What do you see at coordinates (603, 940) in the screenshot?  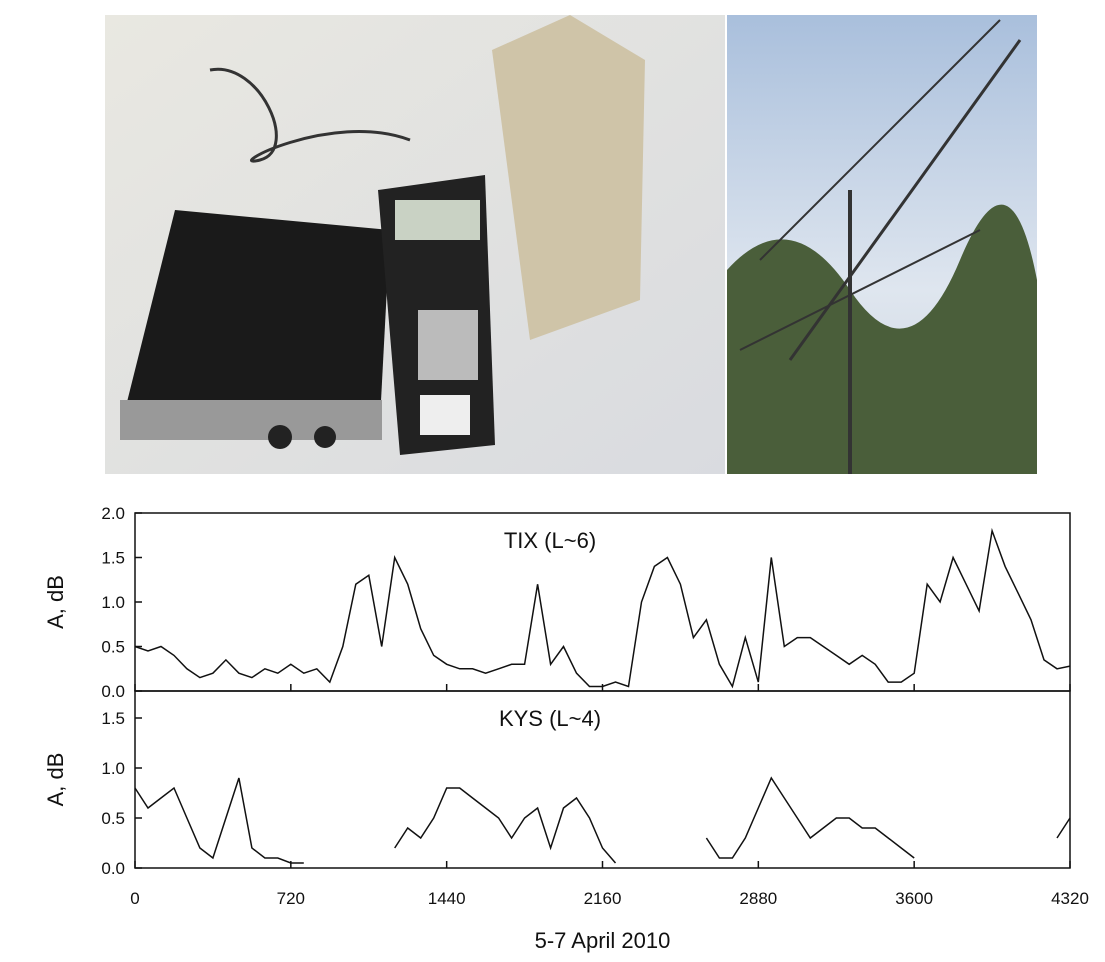 I see `x-axis-label: 5-7 April 2010` at bounding box center [603, 940].